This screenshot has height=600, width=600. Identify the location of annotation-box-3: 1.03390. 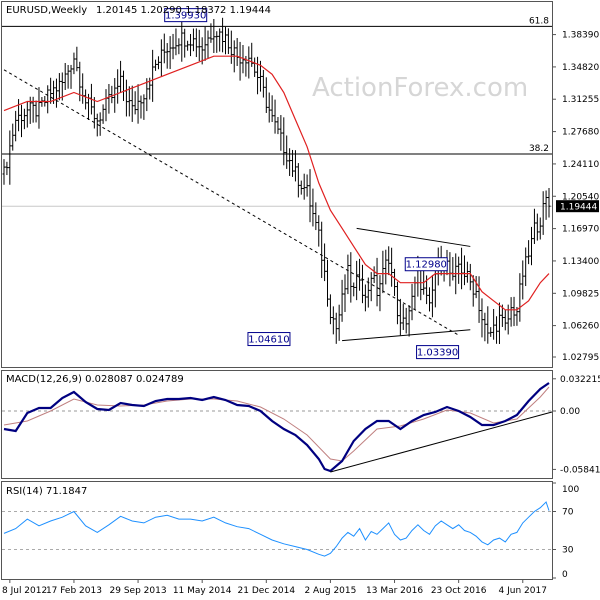
(438, 352).